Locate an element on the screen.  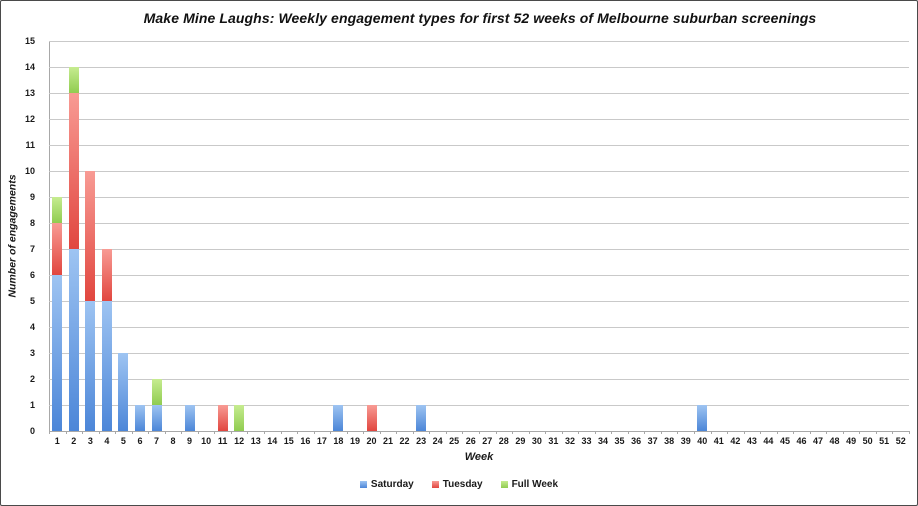
x-tick-label: 29 is located at coordinates (520, 441).